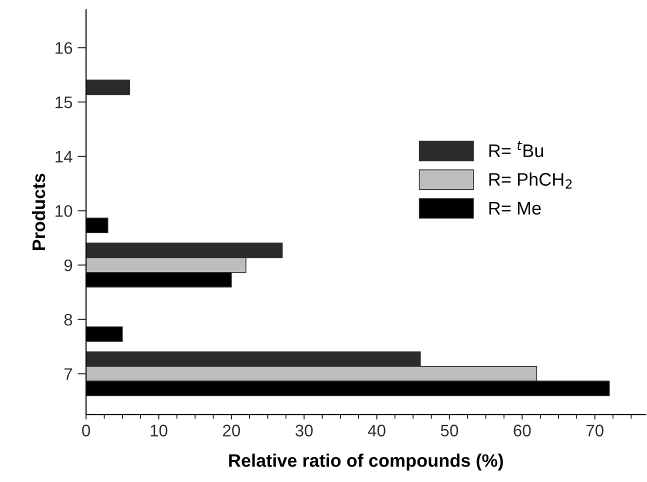 The height and width of the screenshot is (482, 647). What do you see at coordinates (516, 149) in the screenshot?
I see `legend-label: R= $^{t}$Bu` at bounding box center [516, 149].